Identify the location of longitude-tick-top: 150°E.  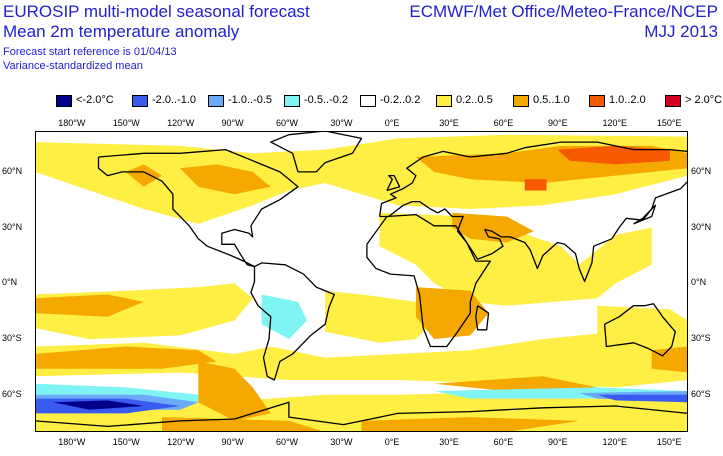
(669, 123).